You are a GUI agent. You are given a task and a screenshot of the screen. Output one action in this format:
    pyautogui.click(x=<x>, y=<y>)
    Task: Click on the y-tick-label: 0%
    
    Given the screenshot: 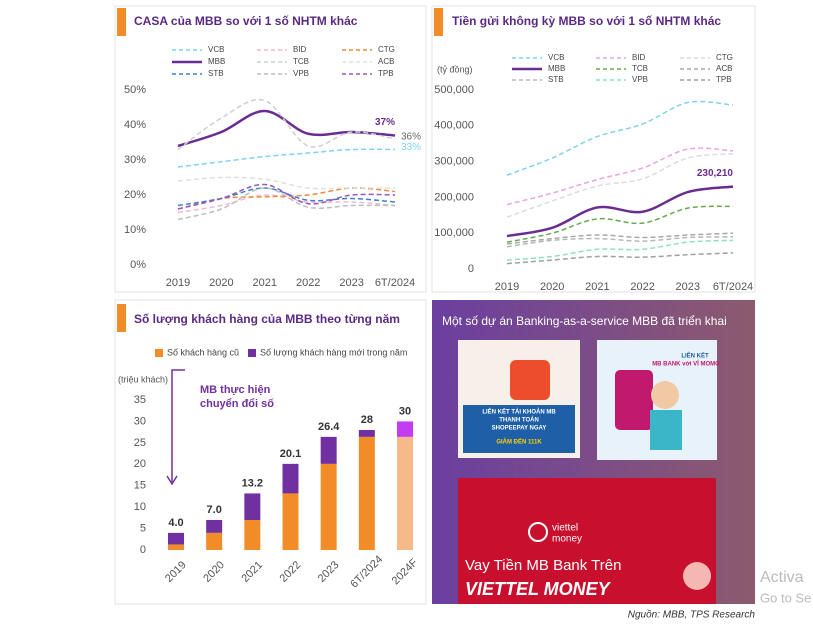 What is the action you would take?
    pyautogui.click(x=138, y=265)
    